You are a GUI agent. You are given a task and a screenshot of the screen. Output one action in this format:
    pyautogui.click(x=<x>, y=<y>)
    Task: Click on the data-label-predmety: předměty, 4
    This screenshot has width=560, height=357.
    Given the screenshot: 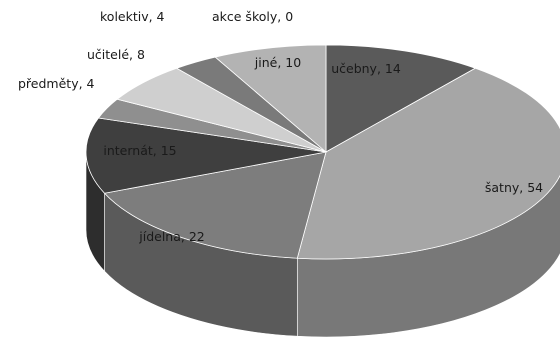 What is the action you would take?
    pyautogui.click(x=56, y=83)
    